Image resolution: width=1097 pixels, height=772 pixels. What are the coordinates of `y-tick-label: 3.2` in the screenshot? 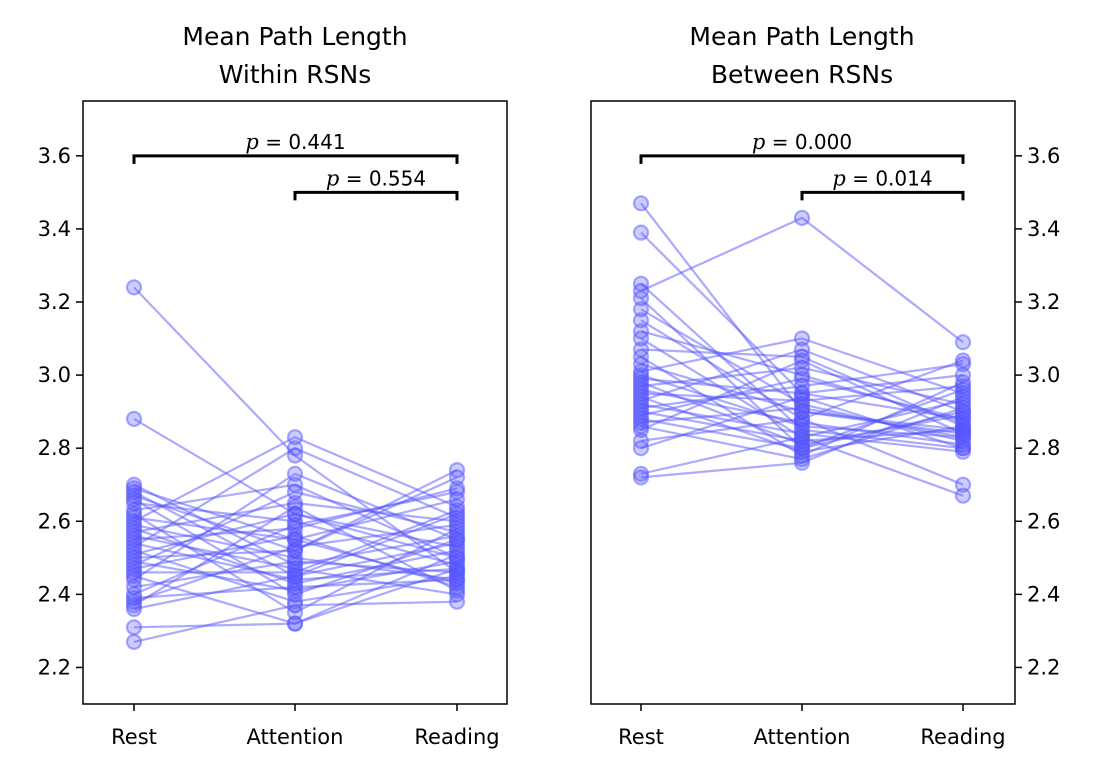 It's located at (54, 302).